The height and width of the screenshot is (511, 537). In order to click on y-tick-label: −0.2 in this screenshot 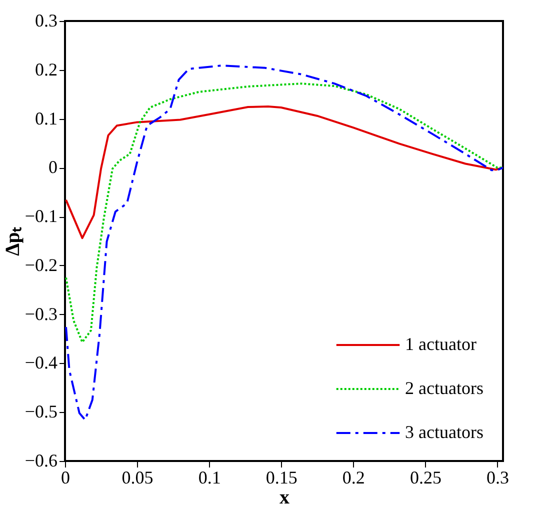, I will do `click(41, 264)`.